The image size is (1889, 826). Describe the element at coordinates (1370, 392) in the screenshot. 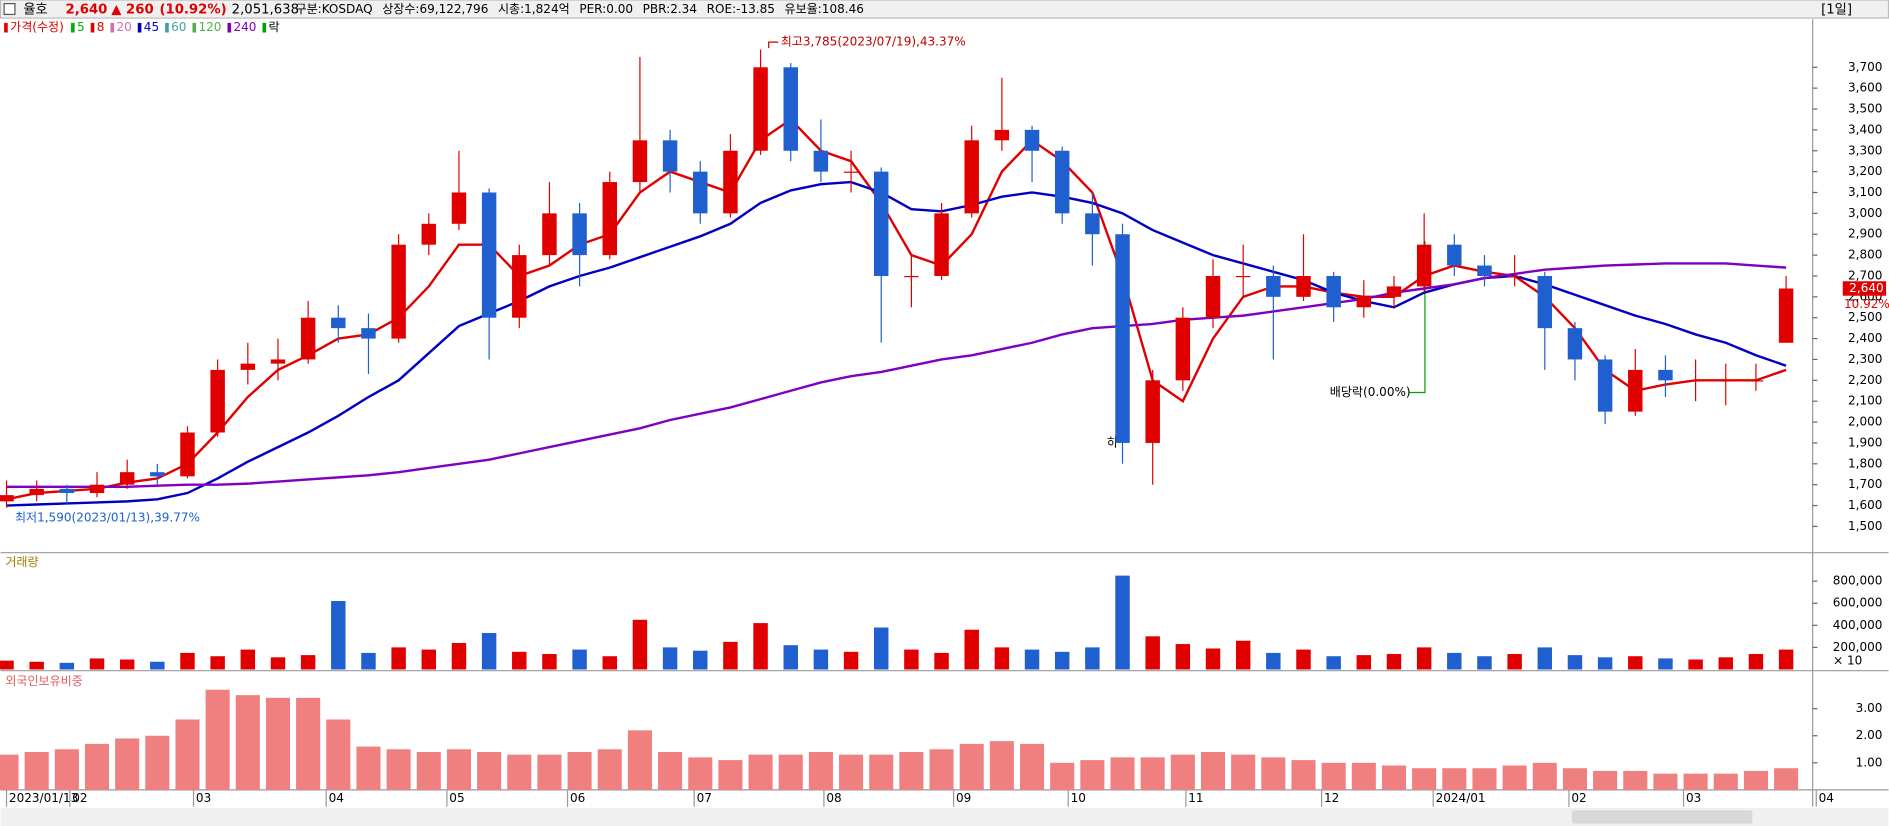

I see `annotation-dividend: 배당락(0.00%)` at that location.